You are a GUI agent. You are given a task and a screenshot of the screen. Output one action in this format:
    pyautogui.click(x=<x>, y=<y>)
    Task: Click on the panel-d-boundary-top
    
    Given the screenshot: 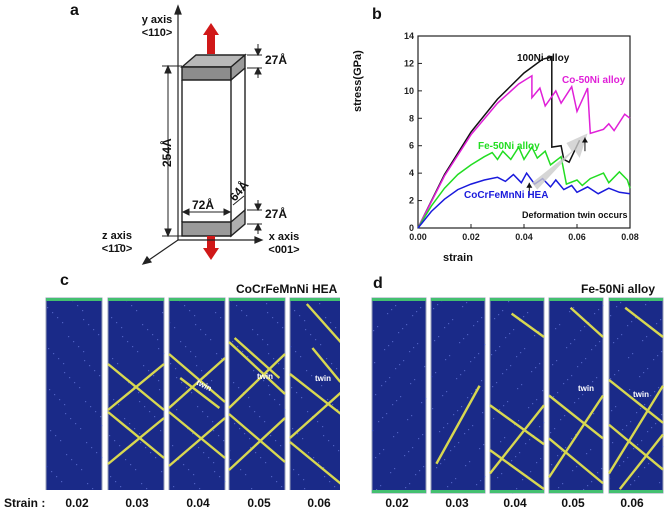 What is the action you would take?
    pyautogui.click(x=458, y=299)
    